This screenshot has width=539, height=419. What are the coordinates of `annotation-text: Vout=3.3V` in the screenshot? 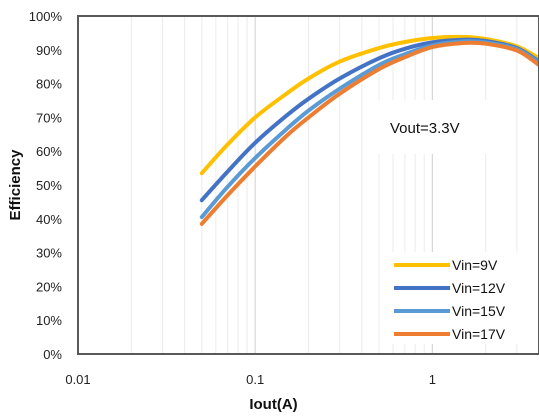 It's located at (425, 128).